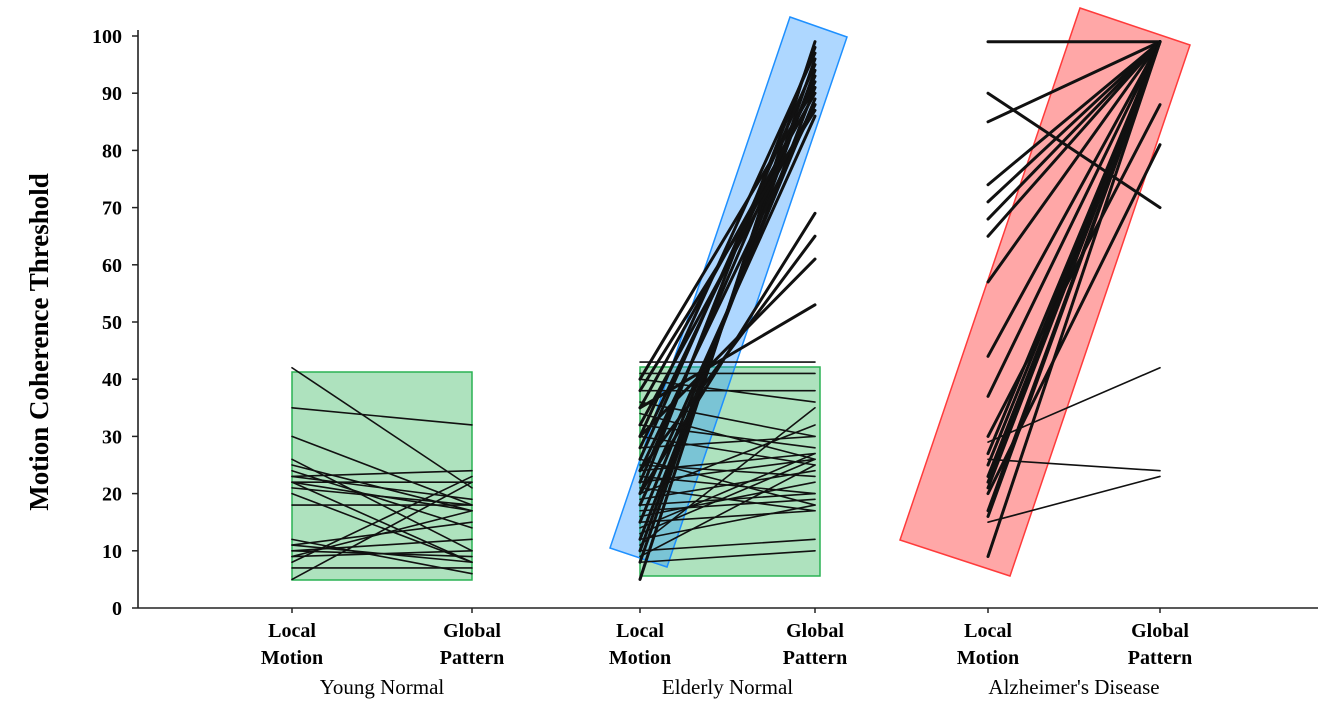 This screenshot has width=1320, height=704. Describe the element at coordinates (112, 323) in the screenshot. I see `y-tick-label: 50` at that location.